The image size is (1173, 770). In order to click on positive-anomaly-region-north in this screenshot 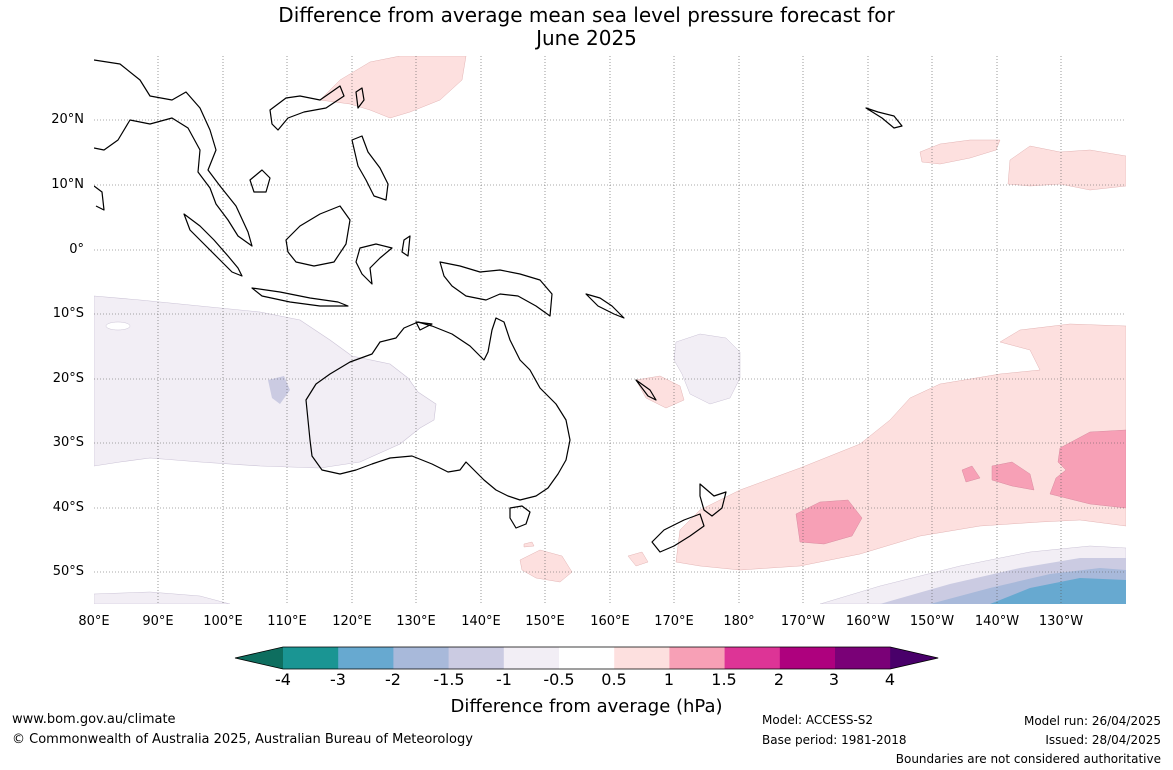, I will do `click(393, 87)`.